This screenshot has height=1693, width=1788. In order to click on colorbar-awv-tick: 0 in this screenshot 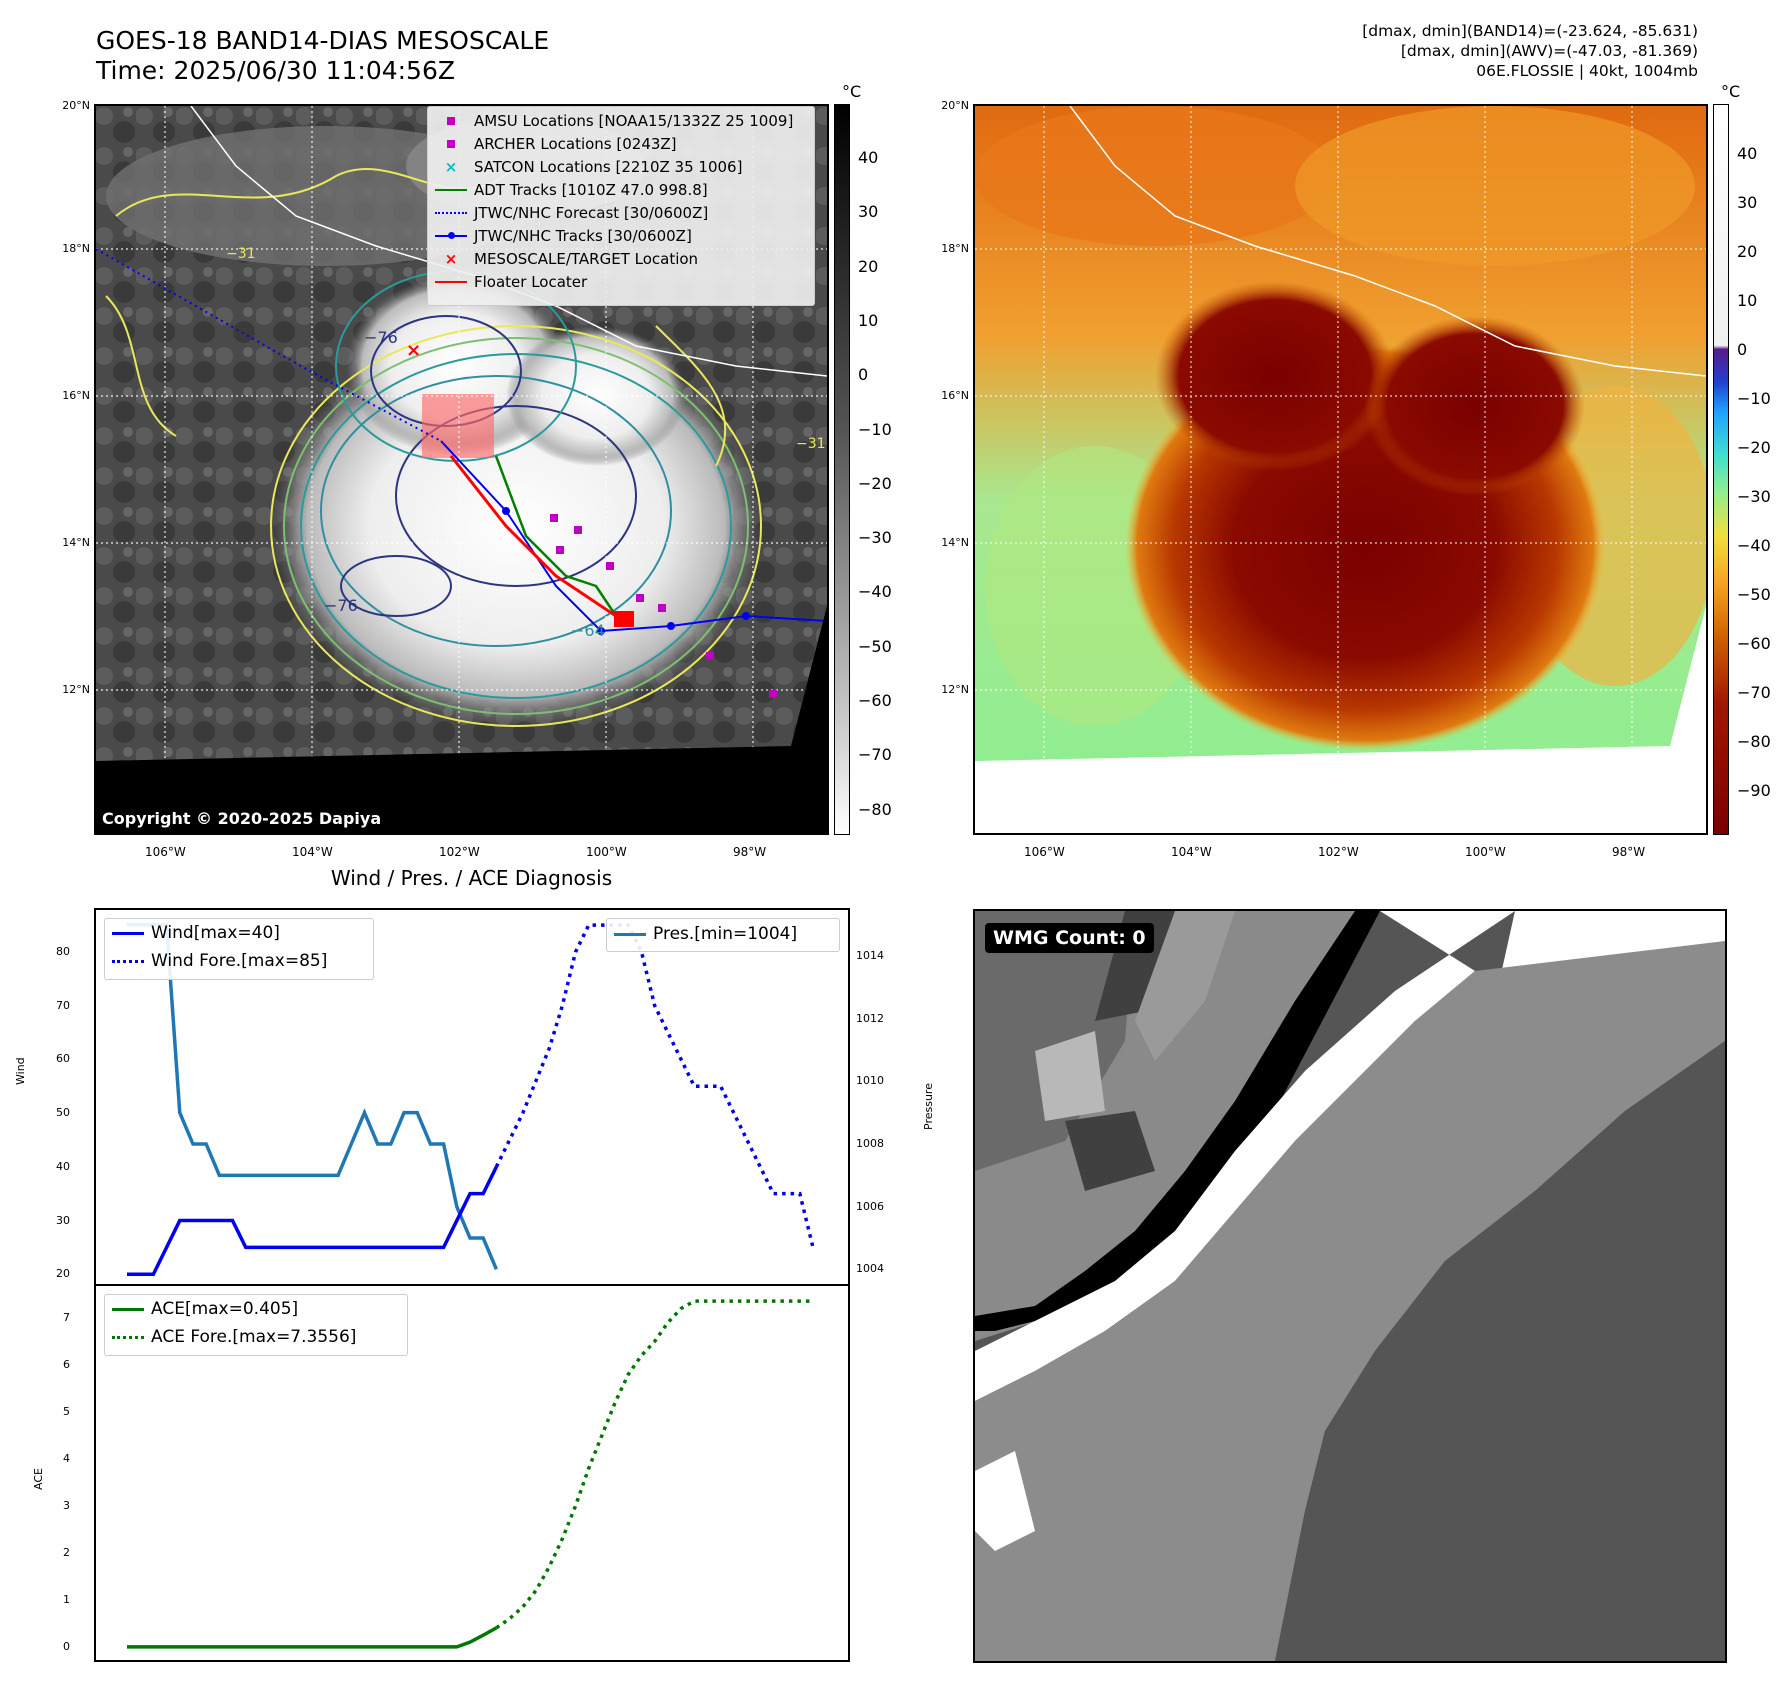, I will do `click(1742, 349)`.